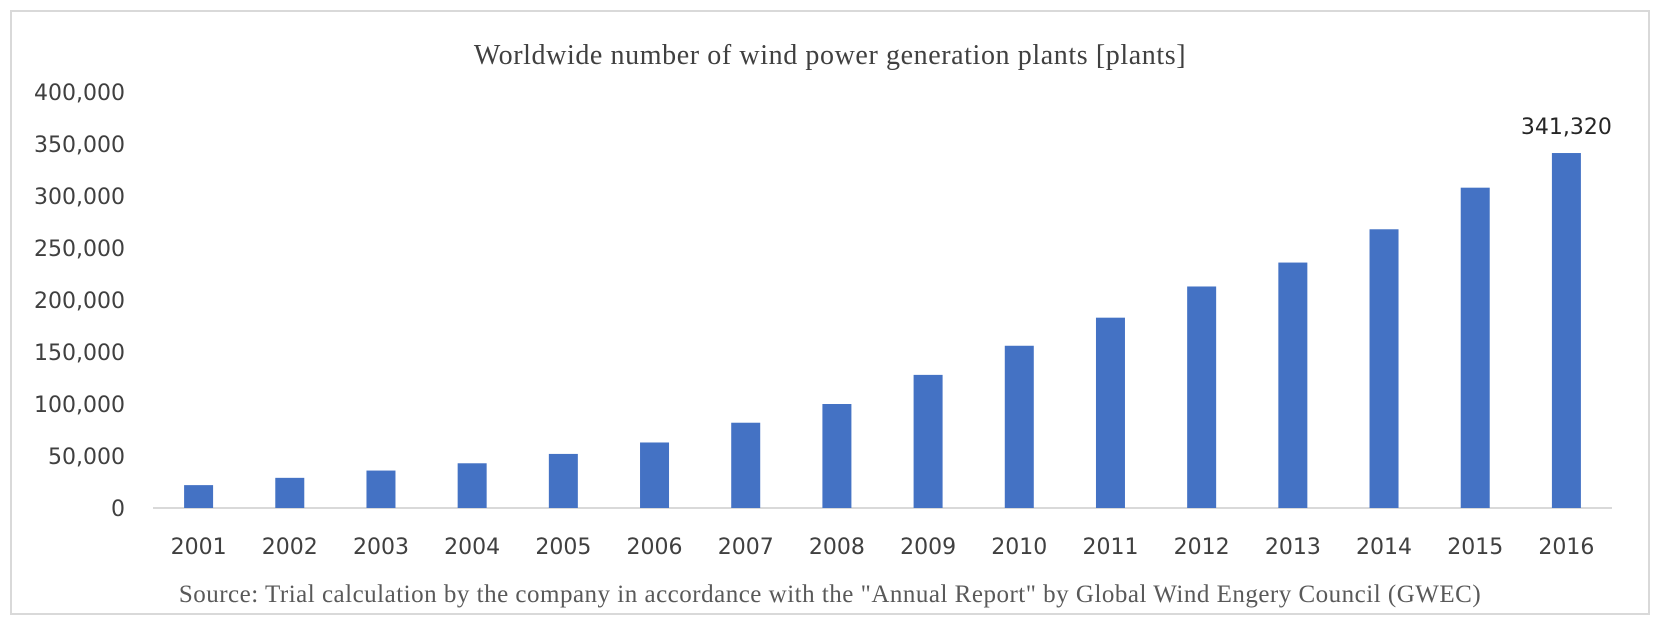 The height and width of the screenshot is (628, 1660). Describe the element at coordinates (1110, 547) in the screenshot. I see `x-tick-label: 2011` at that location.